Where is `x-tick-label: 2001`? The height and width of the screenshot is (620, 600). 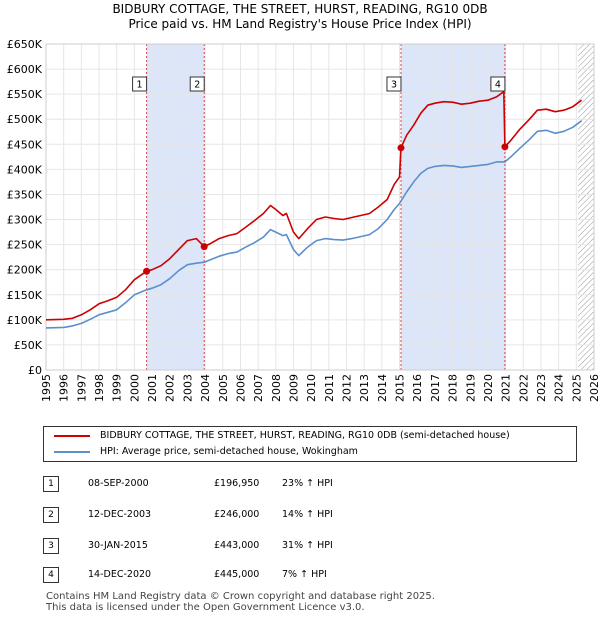
x-tick-label: 2001 is located at coordinates (152, 388).